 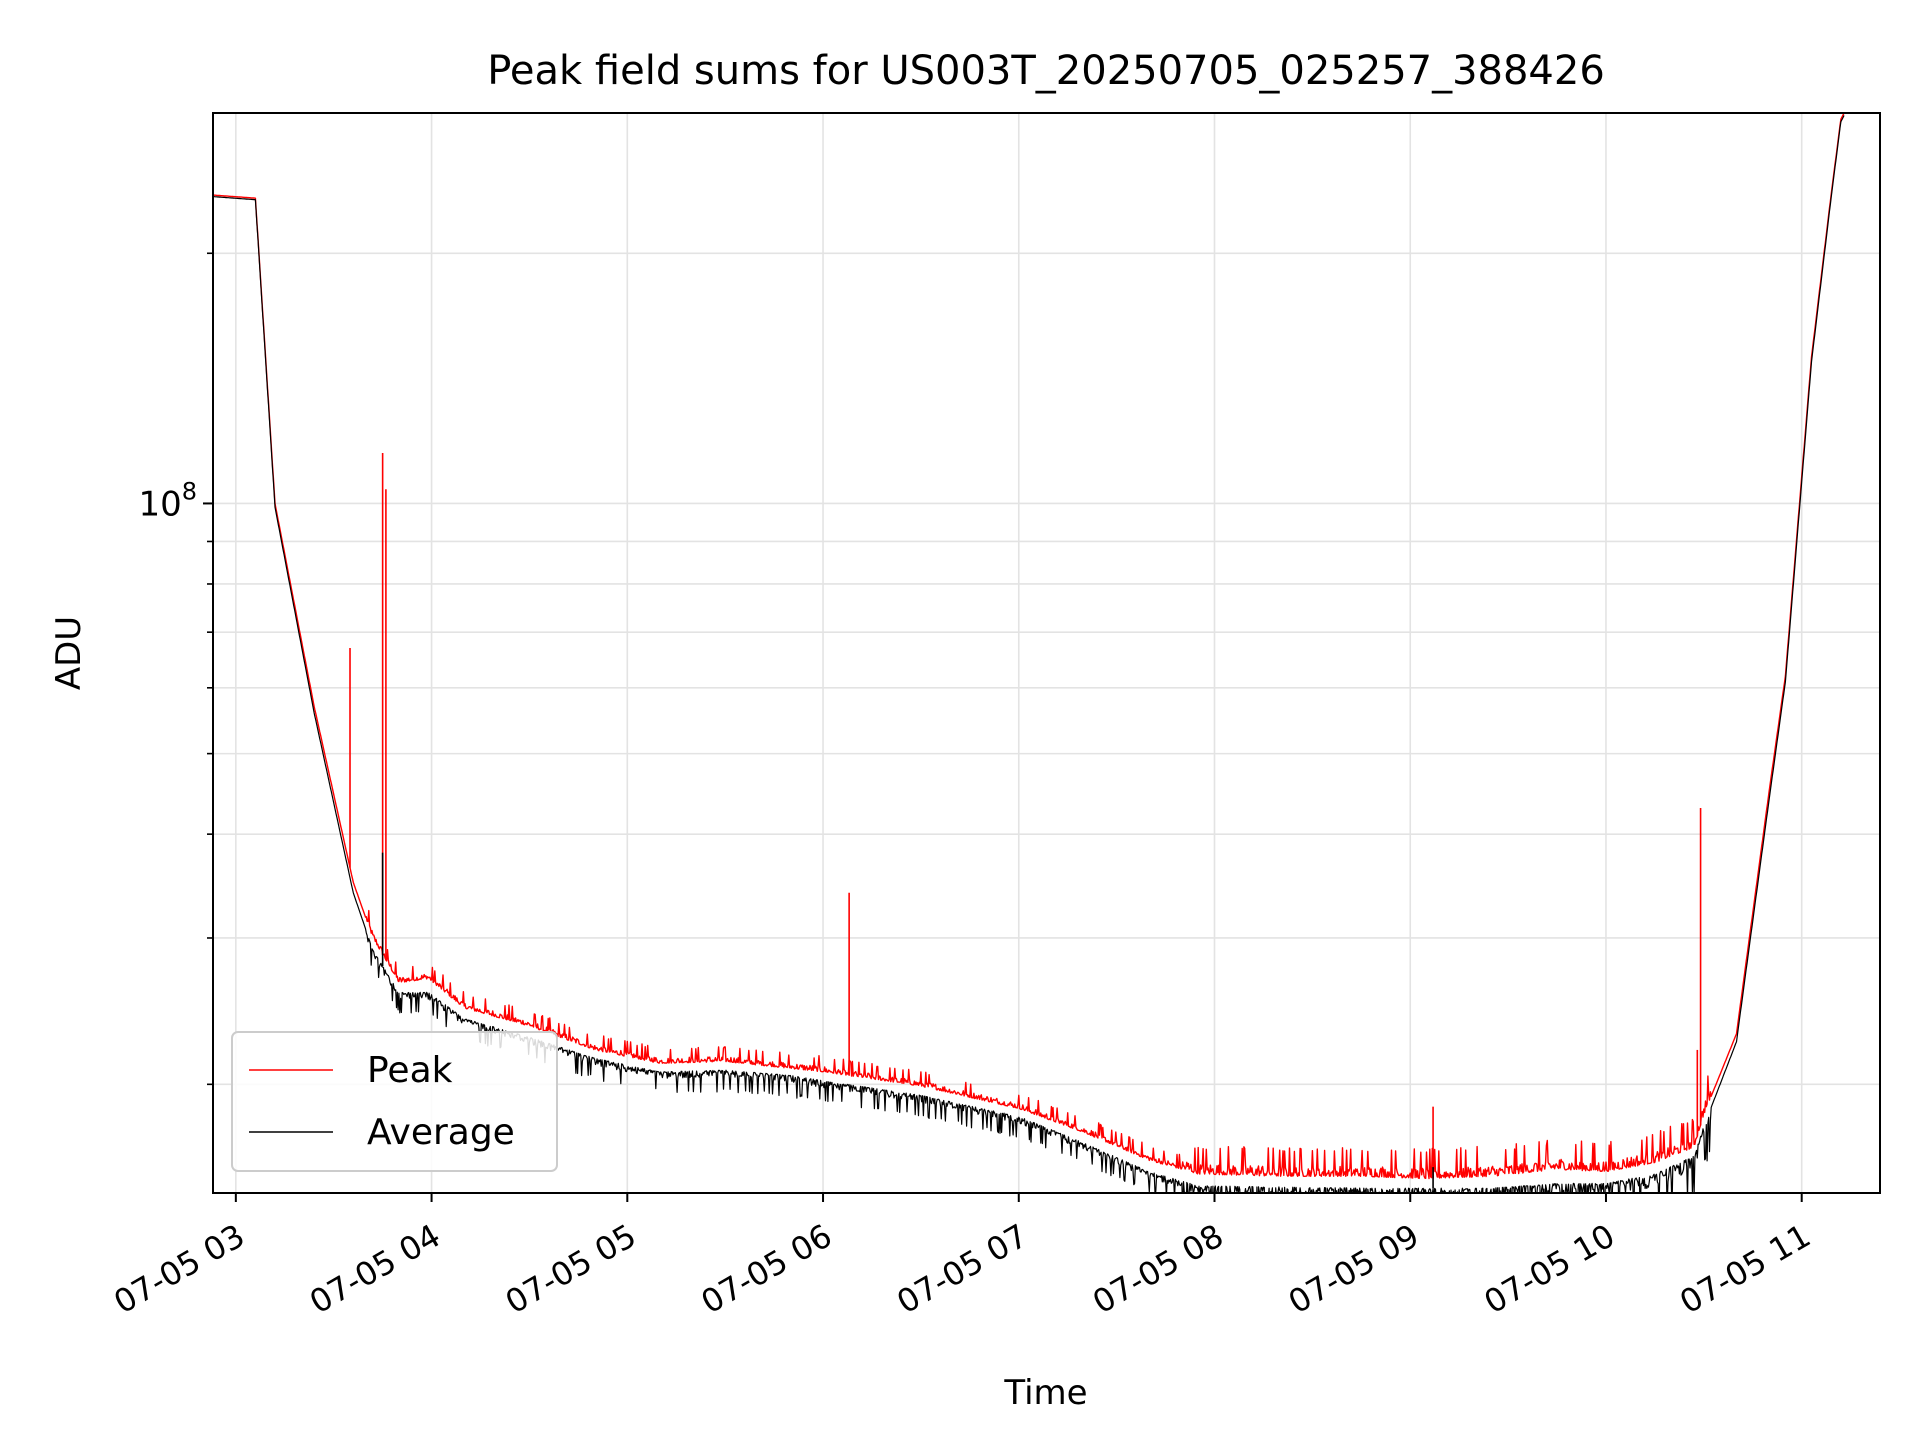 What do you see at coordinates (410, 1070) in the screenshot?
I see `legend-label-peak: Peak` at bounding box center [410, 1070].